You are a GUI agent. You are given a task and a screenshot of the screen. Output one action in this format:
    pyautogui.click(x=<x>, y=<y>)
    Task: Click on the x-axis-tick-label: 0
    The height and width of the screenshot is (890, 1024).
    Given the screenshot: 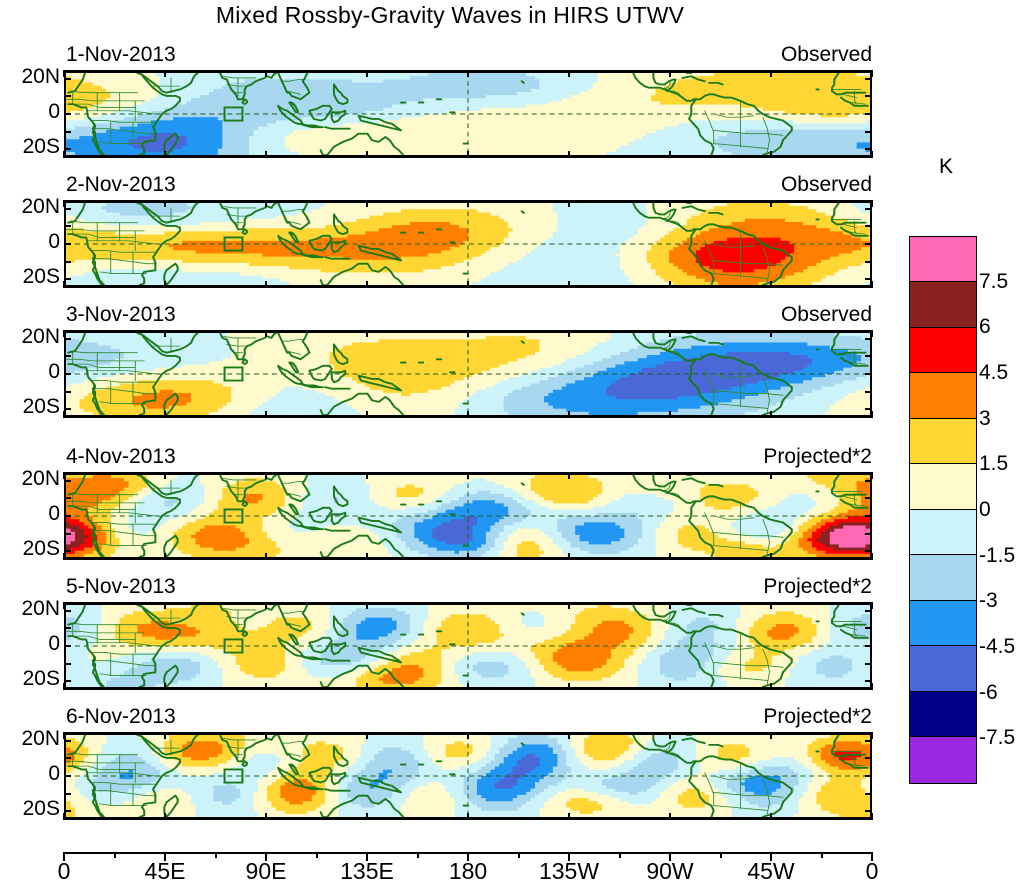 What is the action you would take?
    pyautogui.click(x=64, y=871)
    